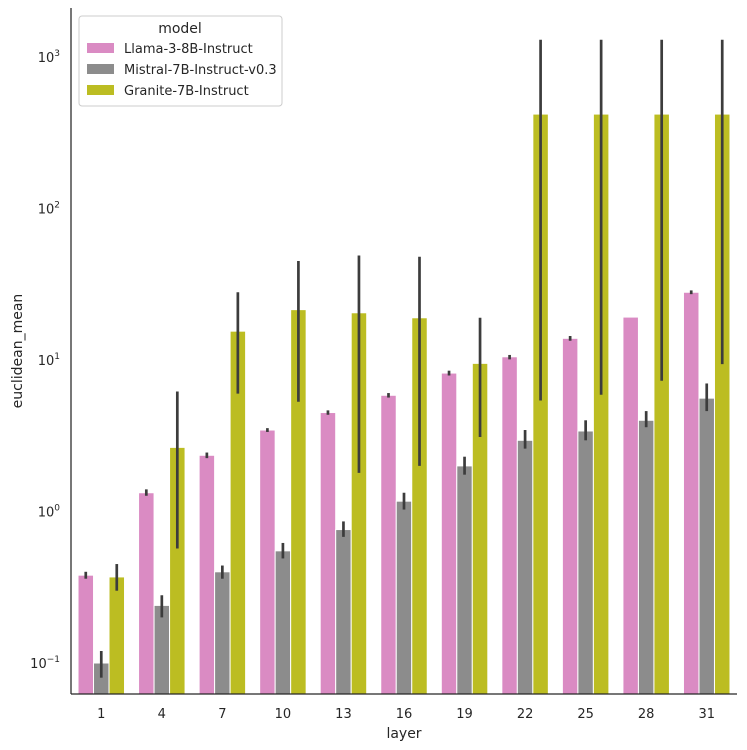 The image size is (747, 750). Describe the element at coordinates (49, 360) in the screenshot. I see `y-tick-label: 10¹` at that location.